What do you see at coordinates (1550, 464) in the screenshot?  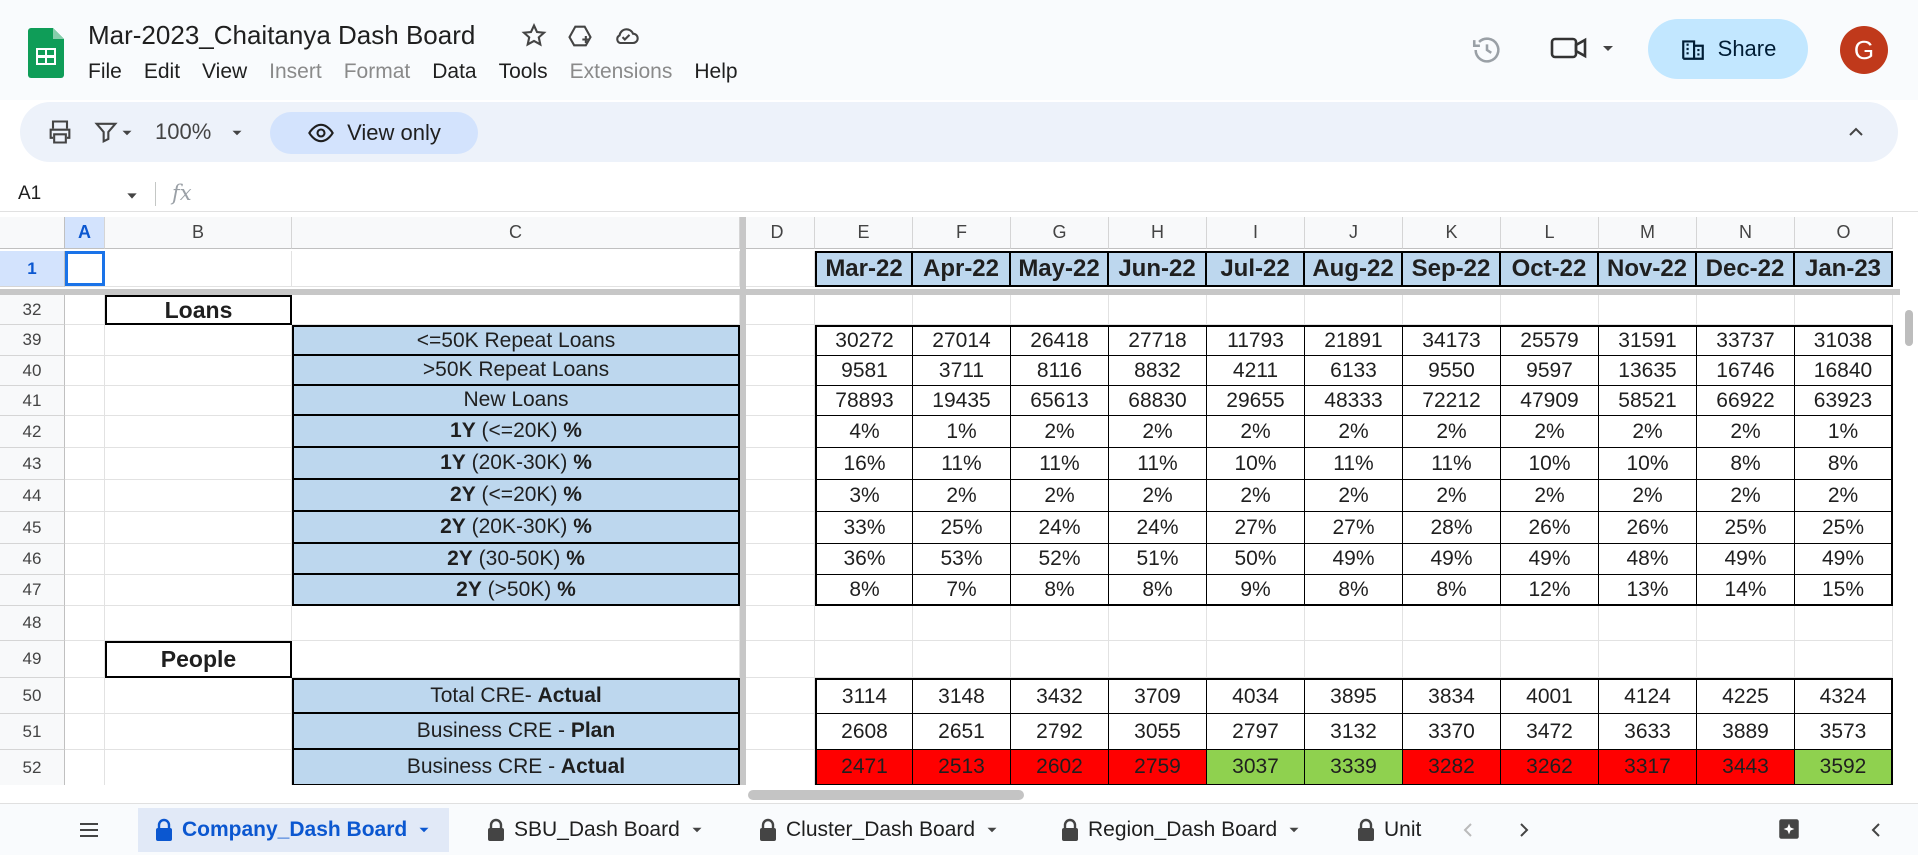 I see `value-cell: 10%` at bounding box center [1550, 464].